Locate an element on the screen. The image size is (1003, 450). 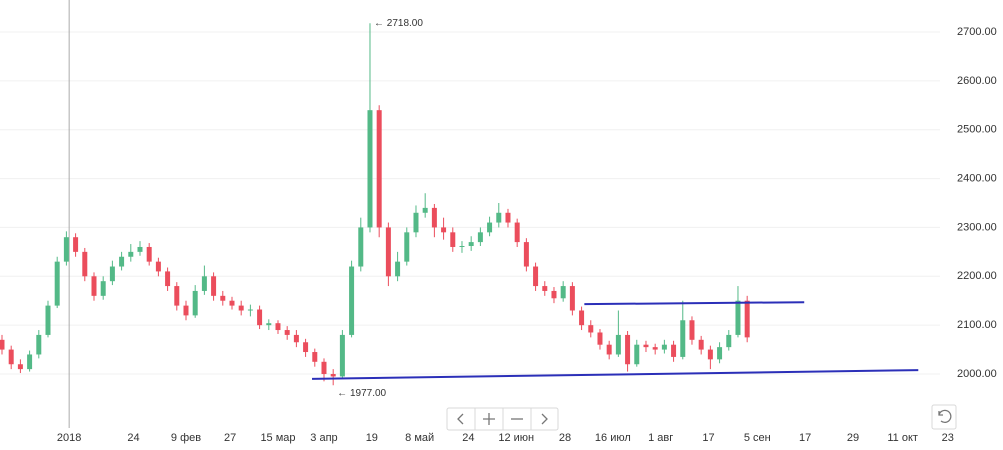
scroll-left is located at coordinates (460, 419).